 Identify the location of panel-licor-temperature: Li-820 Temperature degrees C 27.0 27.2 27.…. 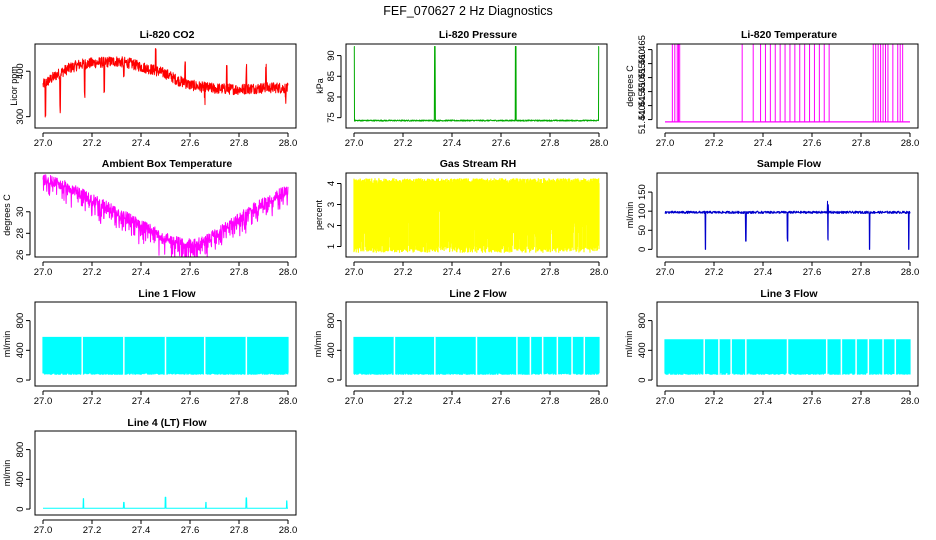
(772, 89).